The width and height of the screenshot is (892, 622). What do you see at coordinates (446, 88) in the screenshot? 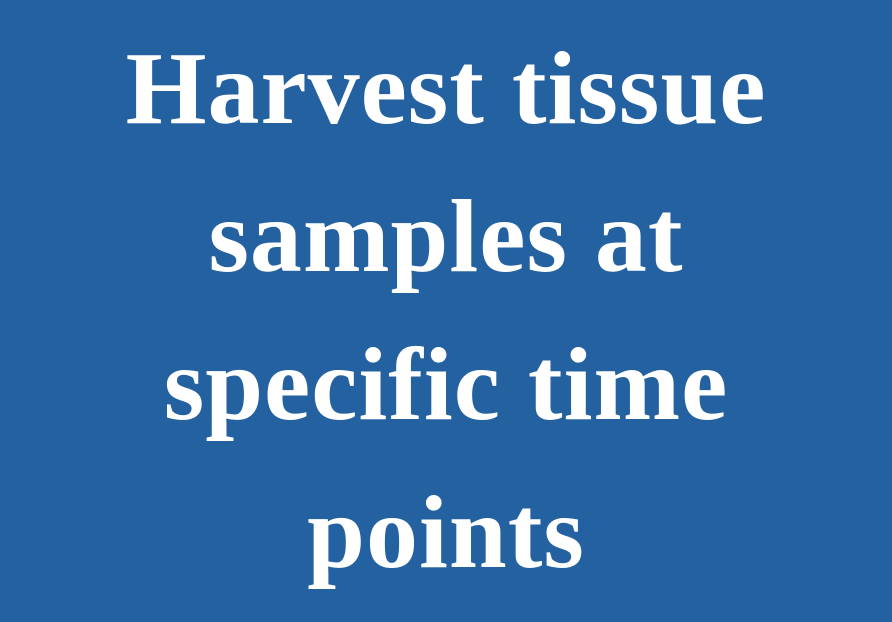
I see `step-label-line-1: Harvest tissue` at bounding box center [446, 88].